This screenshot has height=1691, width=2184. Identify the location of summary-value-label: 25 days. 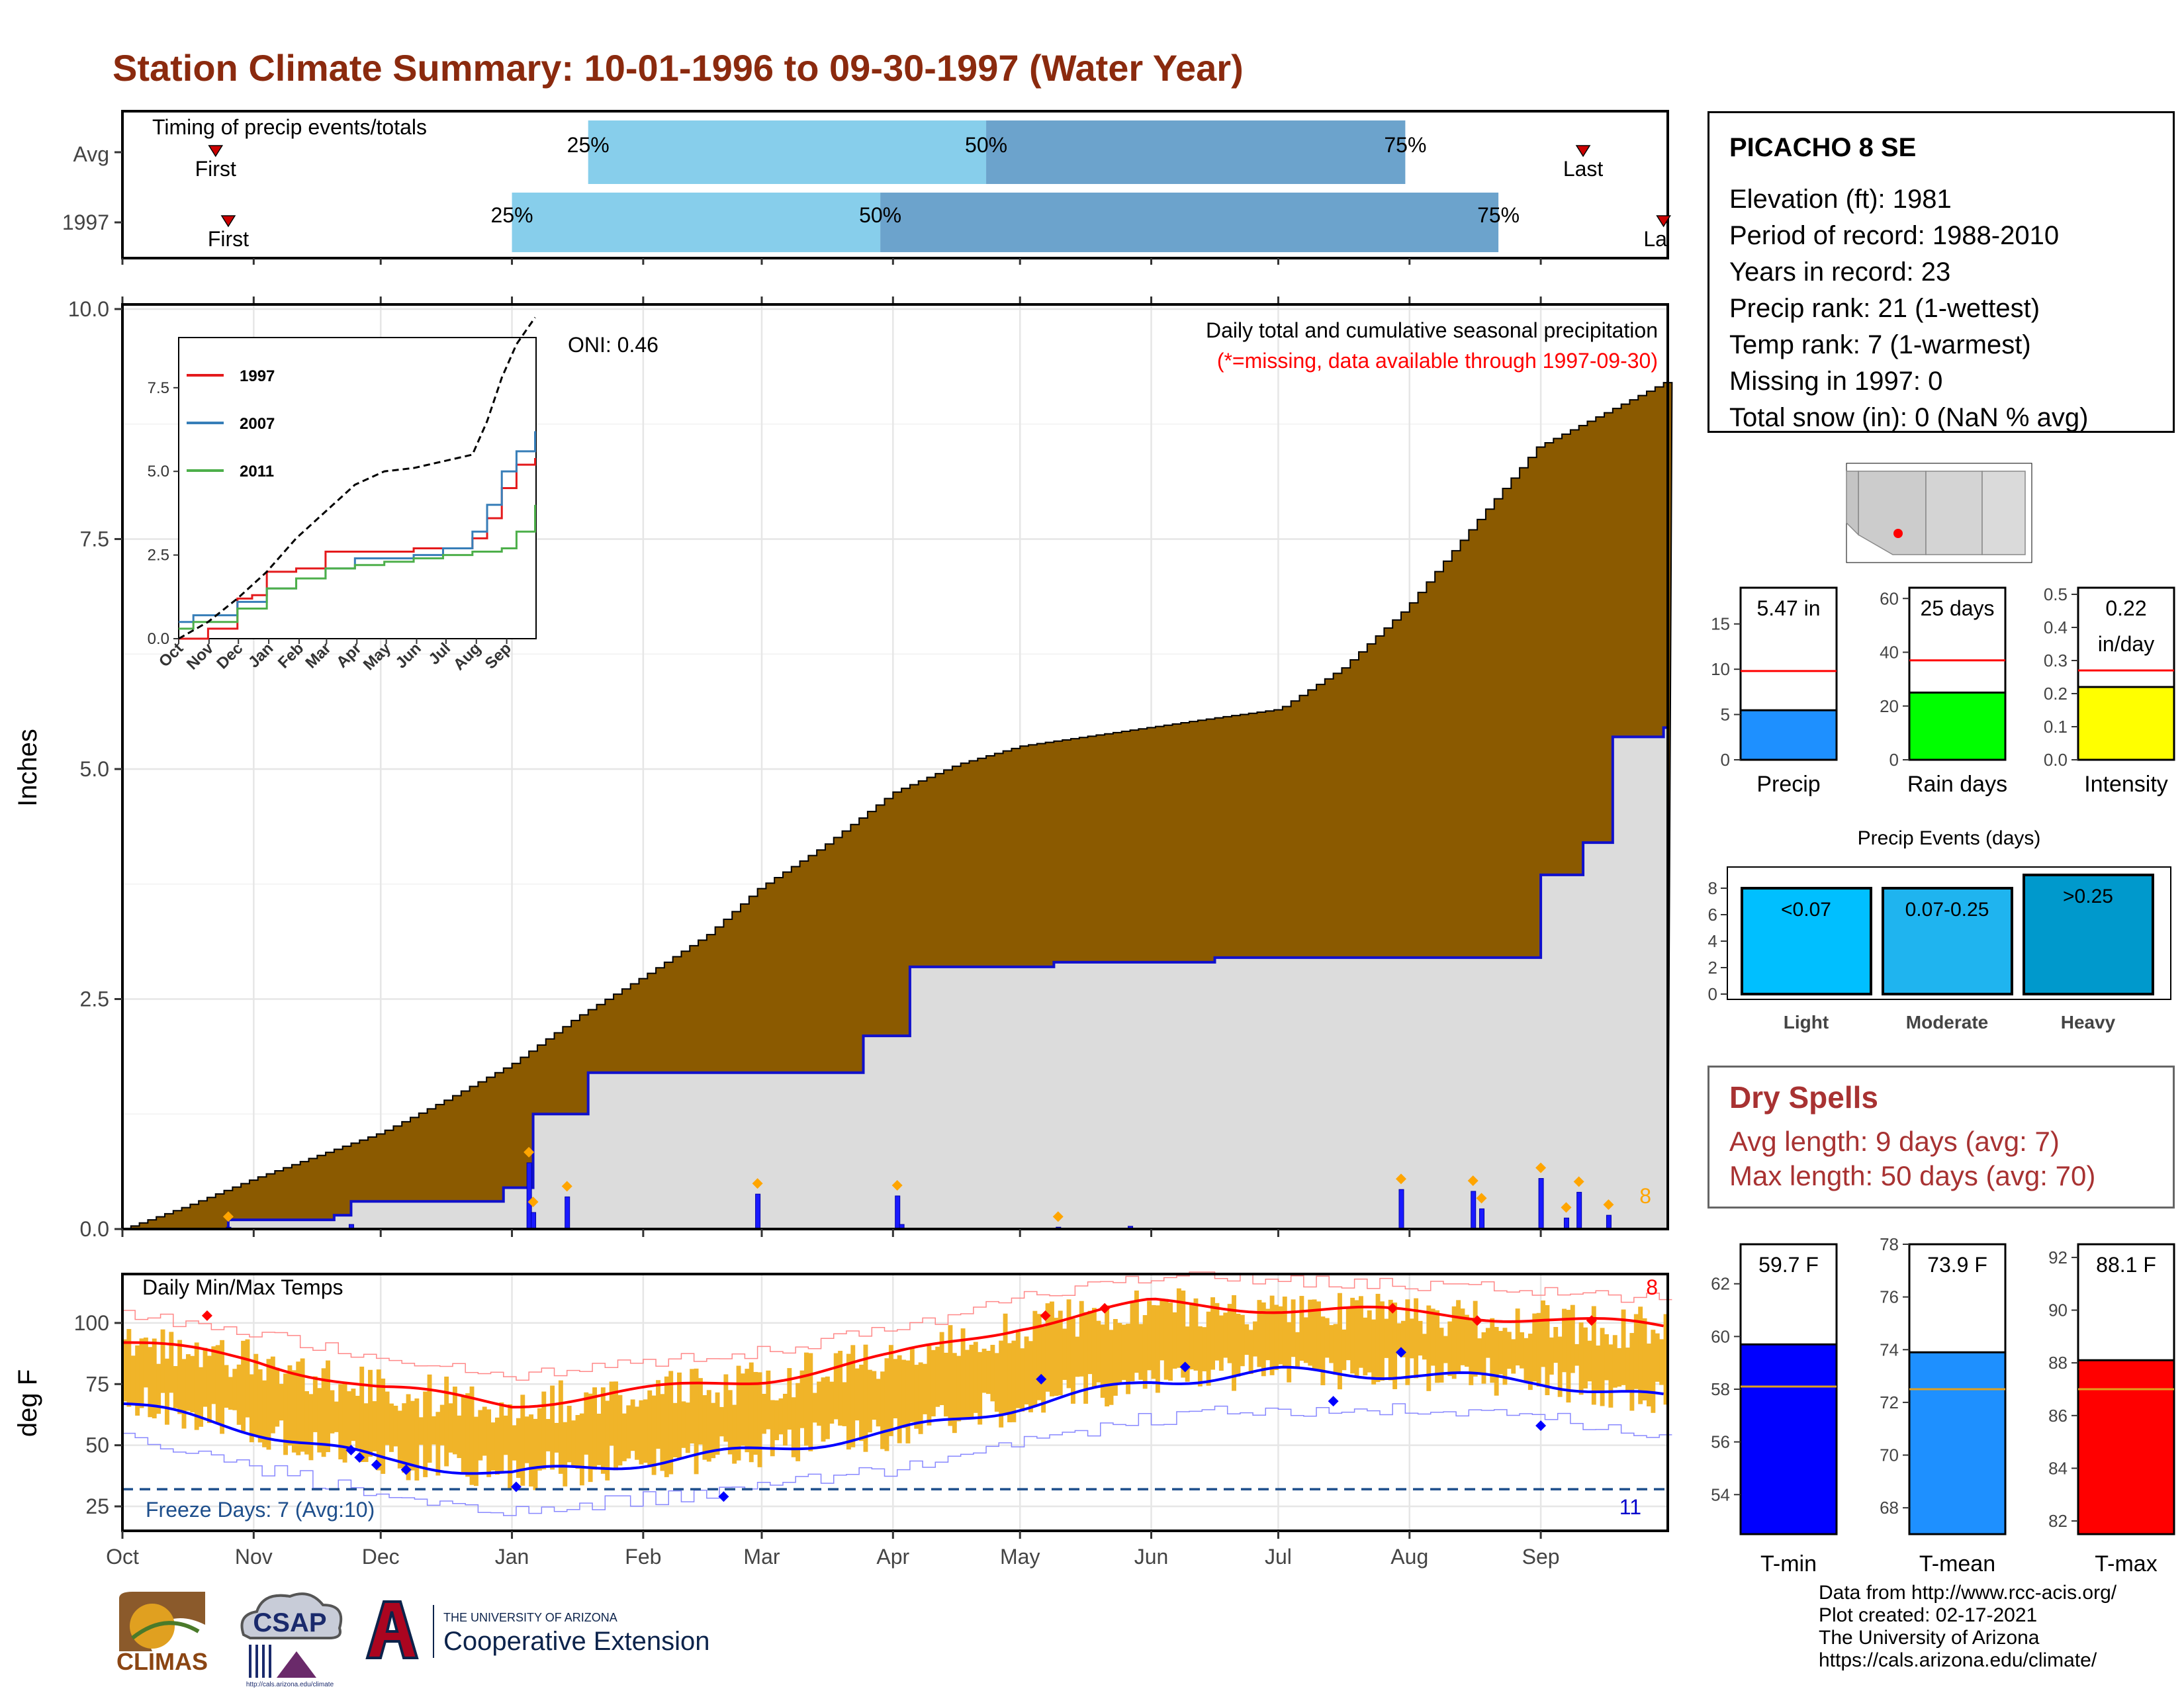
(1957, 608).